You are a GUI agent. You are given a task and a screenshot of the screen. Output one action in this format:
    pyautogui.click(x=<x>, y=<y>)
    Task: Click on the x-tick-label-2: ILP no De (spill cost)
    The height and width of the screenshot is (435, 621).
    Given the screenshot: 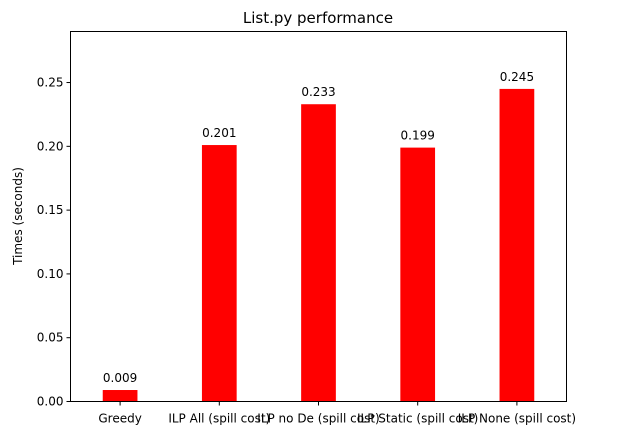 What is the action you would take?
    pyautogui.click(x=318, y=419)
    